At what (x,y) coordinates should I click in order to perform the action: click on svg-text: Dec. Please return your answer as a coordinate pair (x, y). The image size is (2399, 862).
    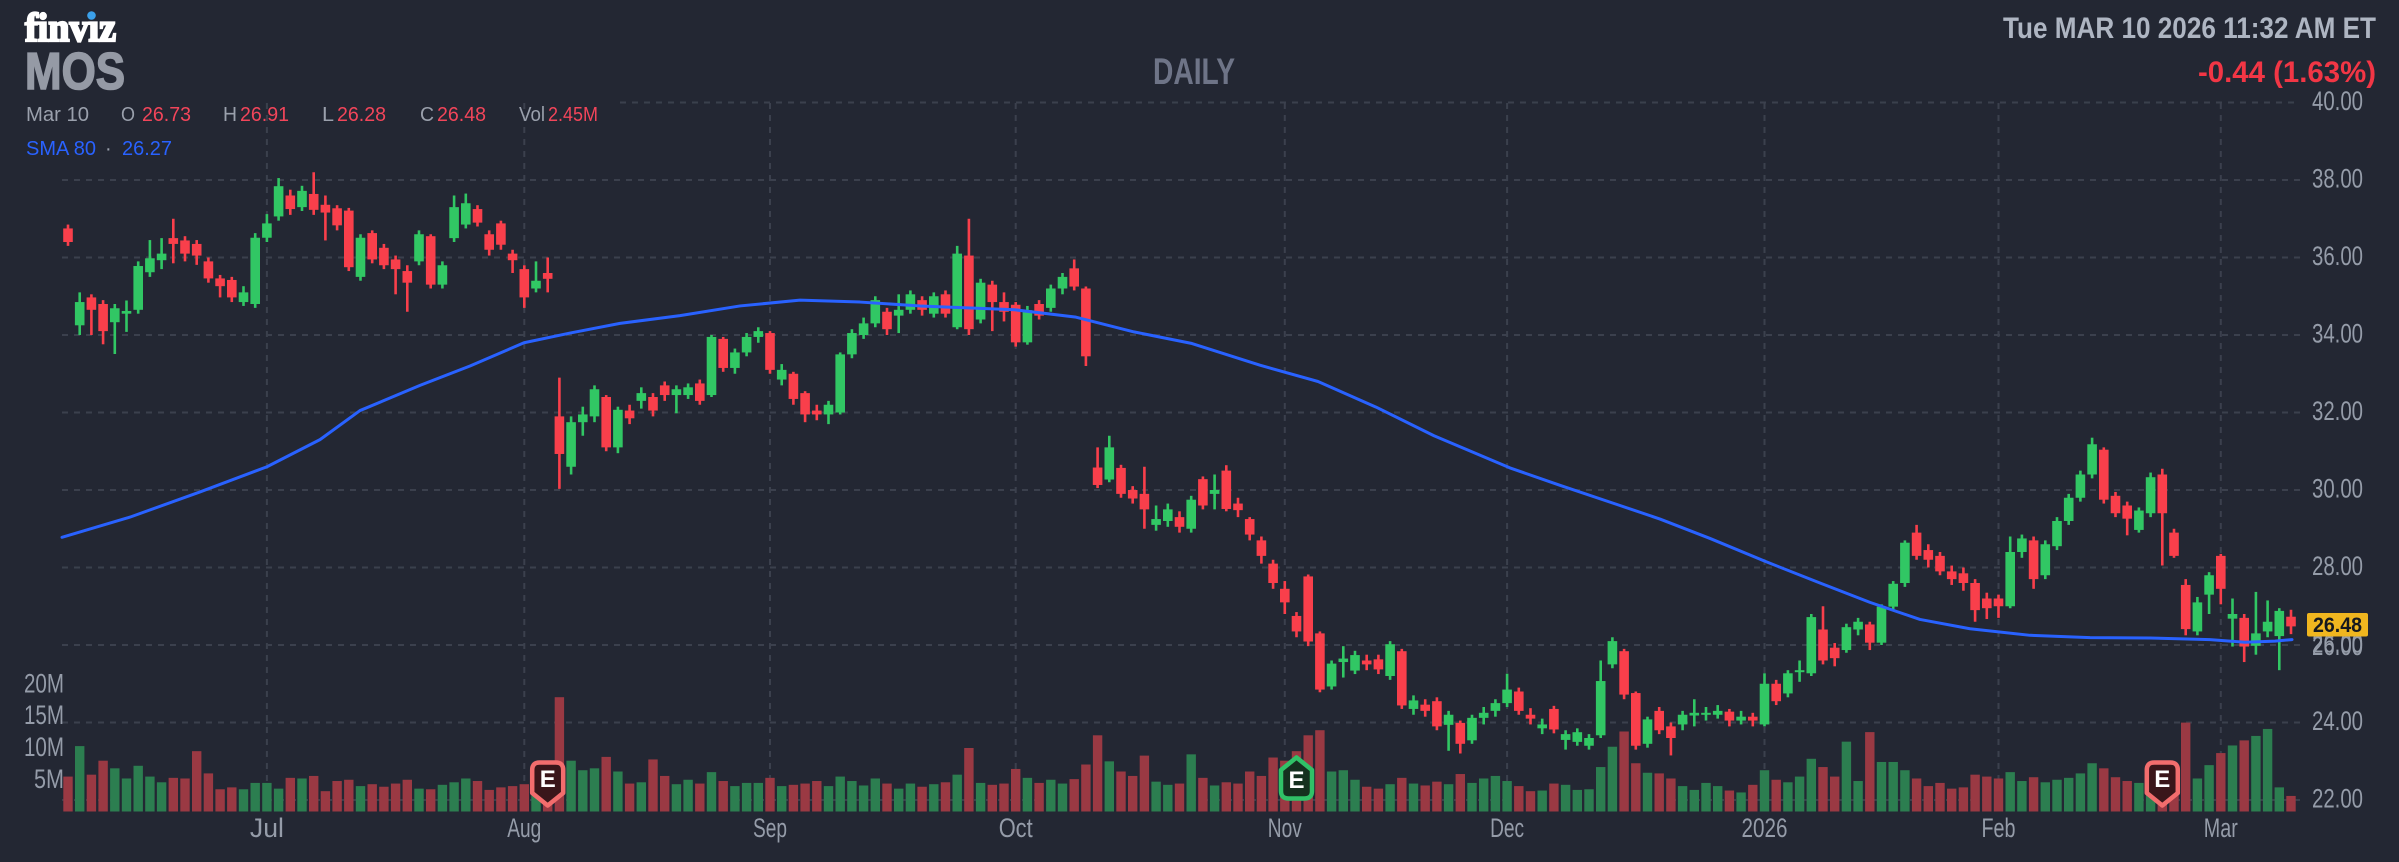
    Looking at the image, I should click on (1507, 828).